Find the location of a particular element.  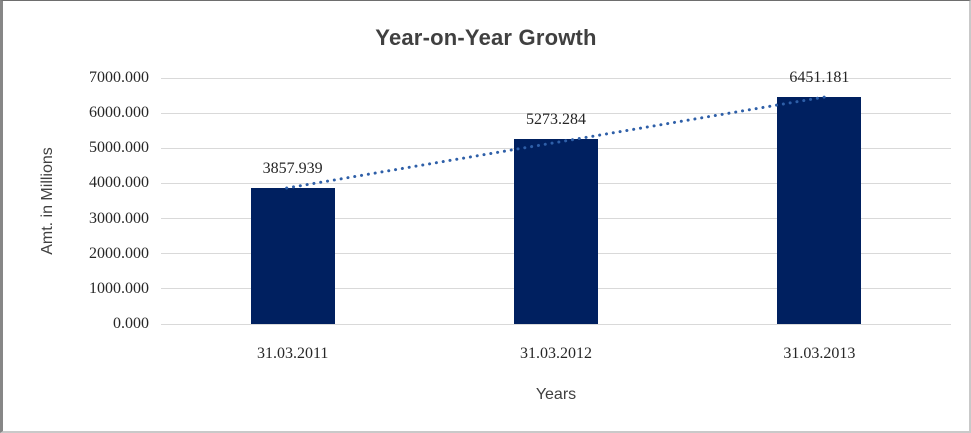

chart-title: Year-on-Year Growth is located at coordinates (486, 37).